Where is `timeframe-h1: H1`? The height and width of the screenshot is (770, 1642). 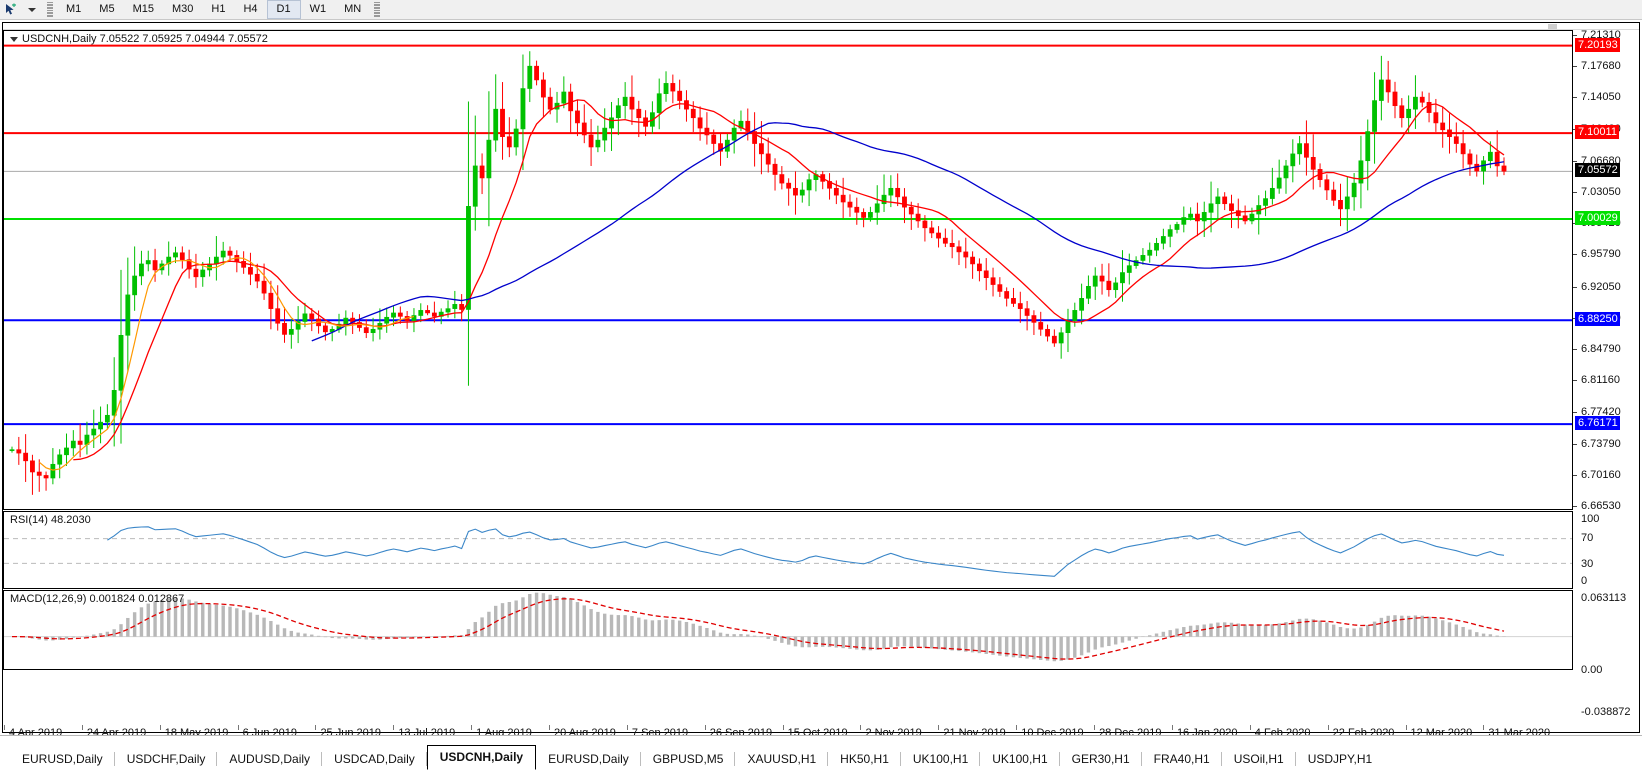 timeframe-h1: H1 is located at coordinates (218, 9).